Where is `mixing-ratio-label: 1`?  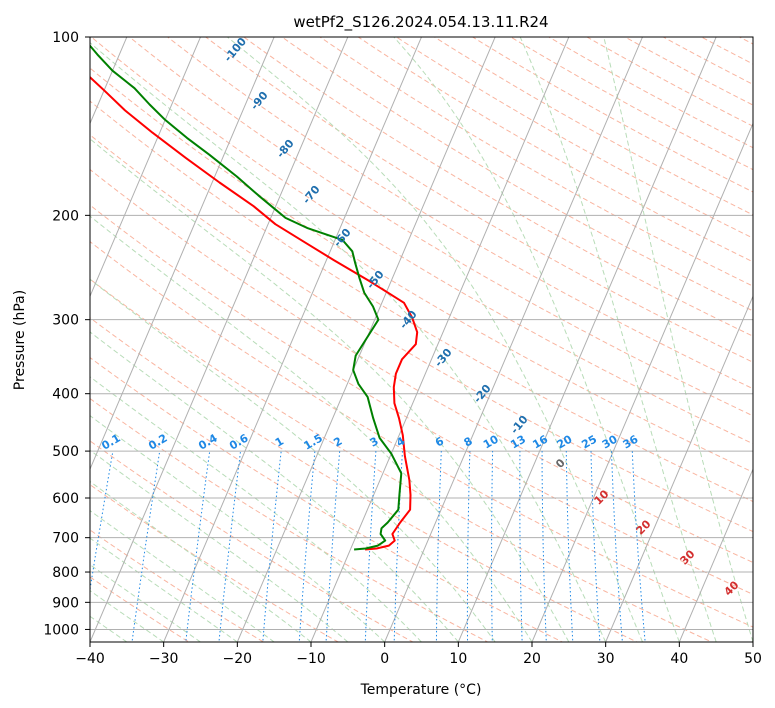 mixing-ratio-label: 1 is located at coordinates (279, 442).